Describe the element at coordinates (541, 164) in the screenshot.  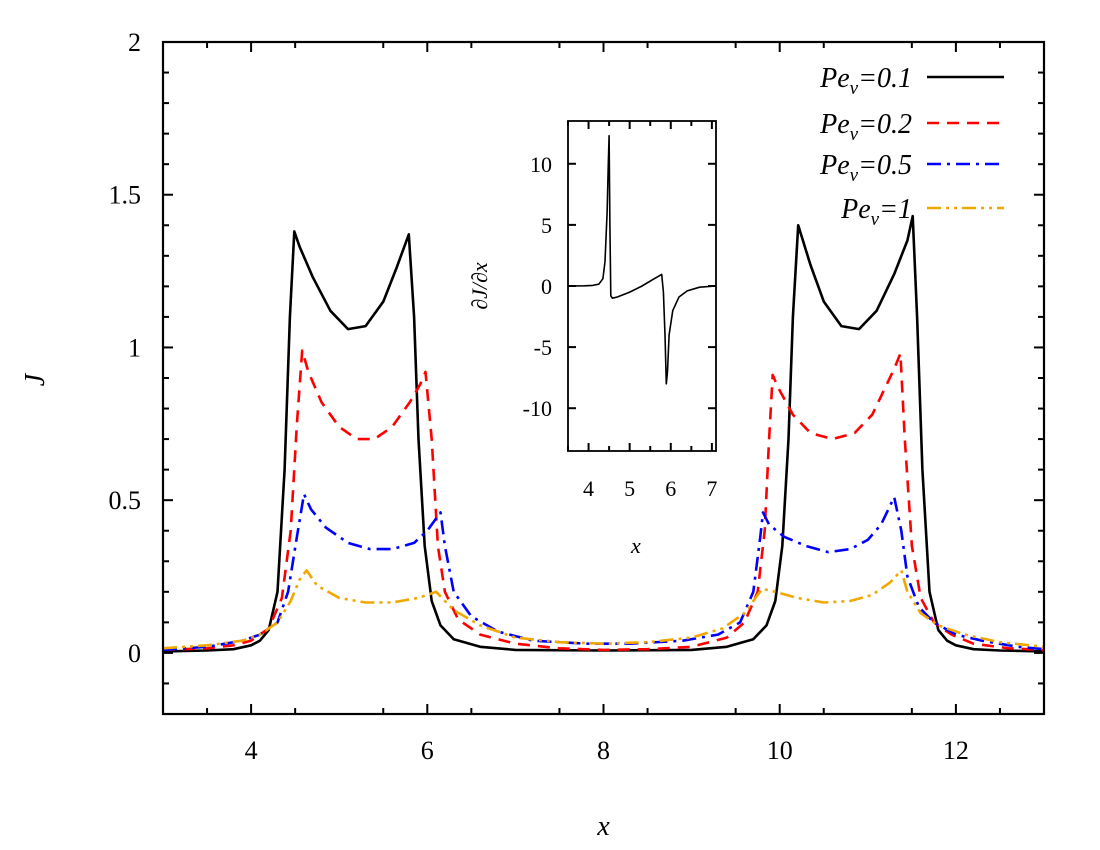
I see `inset-y-tick-label: 10` at that location.